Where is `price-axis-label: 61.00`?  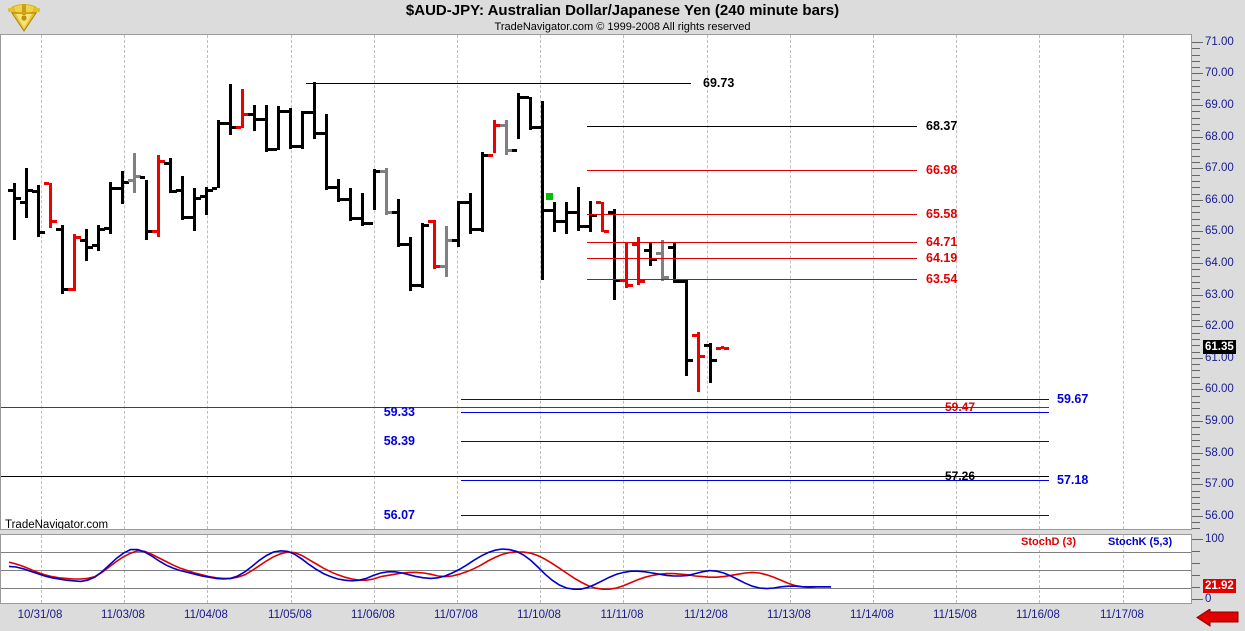 price-axis-label: 61.00 is located at coordinates (1219, 357).